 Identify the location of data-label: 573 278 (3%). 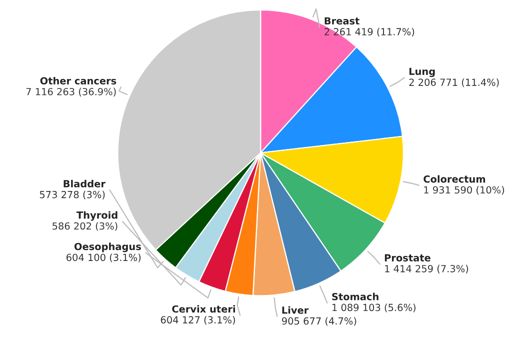
(72, 195).